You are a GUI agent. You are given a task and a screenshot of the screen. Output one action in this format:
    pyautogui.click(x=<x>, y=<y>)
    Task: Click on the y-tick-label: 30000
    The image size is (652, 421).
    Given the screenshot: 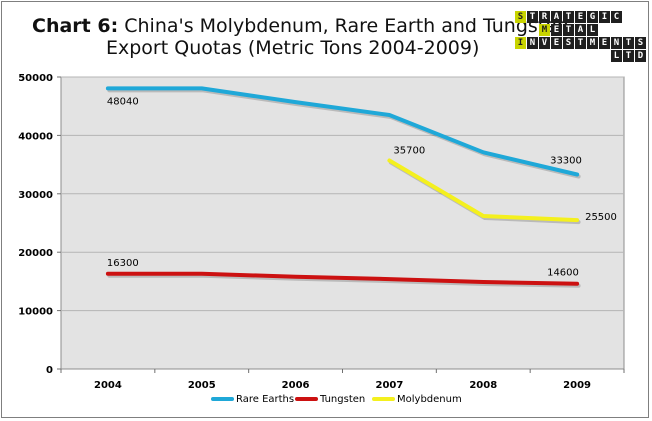 What is the action you would take?
    pyautogui.click(x=35, y=195)
    